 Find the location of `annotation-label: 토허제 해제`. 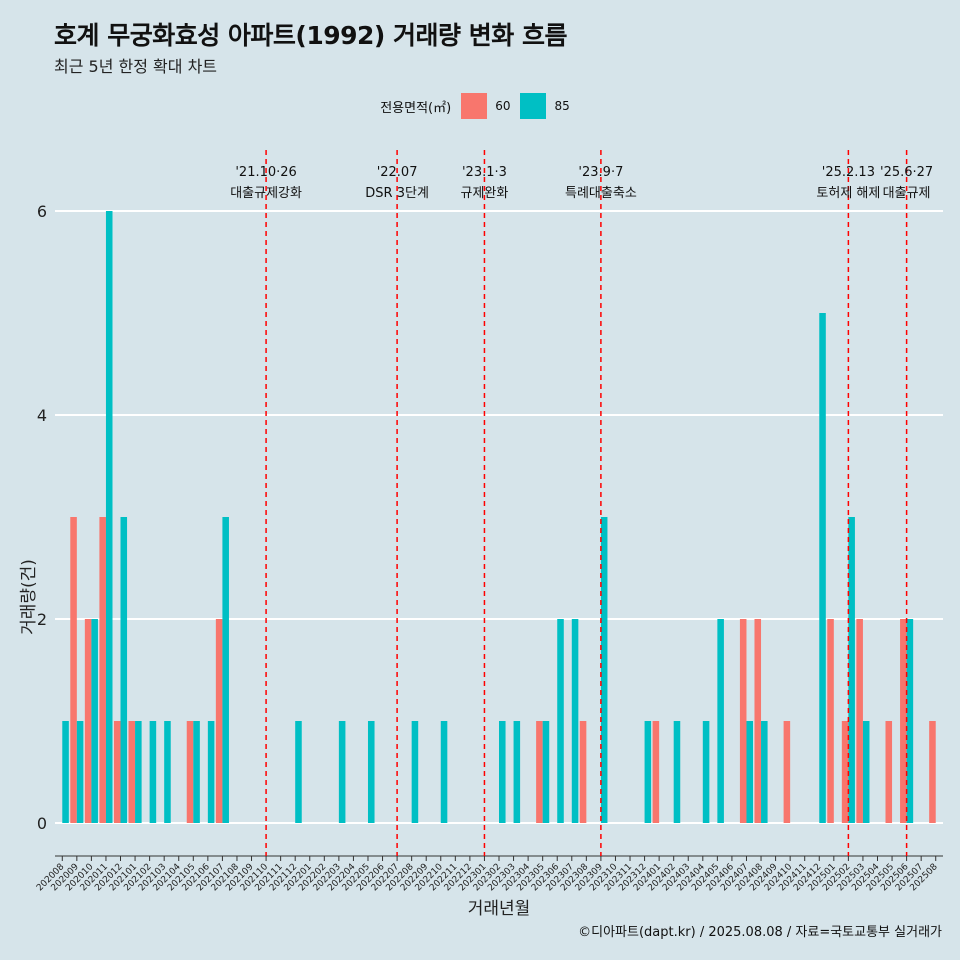

annotation-label: 토허제 해제 is located at coordinates (848, 193).